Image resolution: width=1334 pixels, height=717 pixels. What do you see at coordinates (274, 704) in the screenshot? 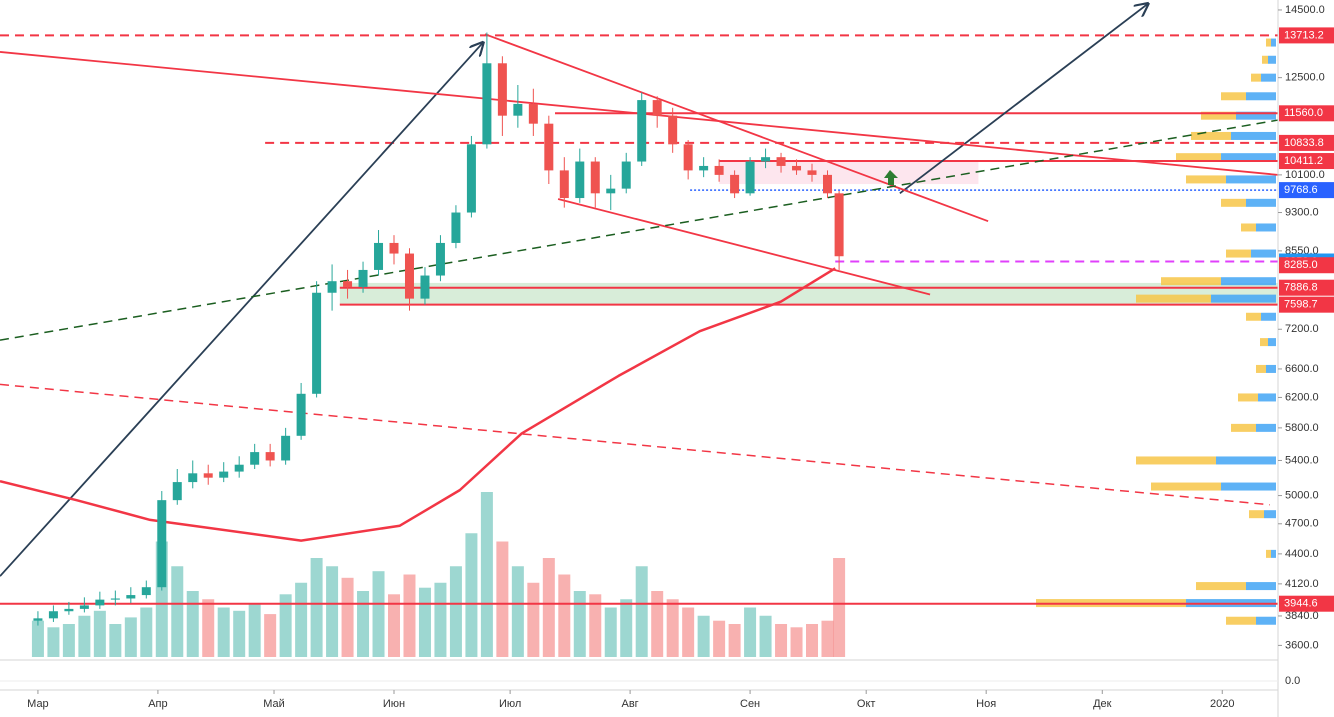
I see `x-tick-label: Май` at bounding box center [274, 704].